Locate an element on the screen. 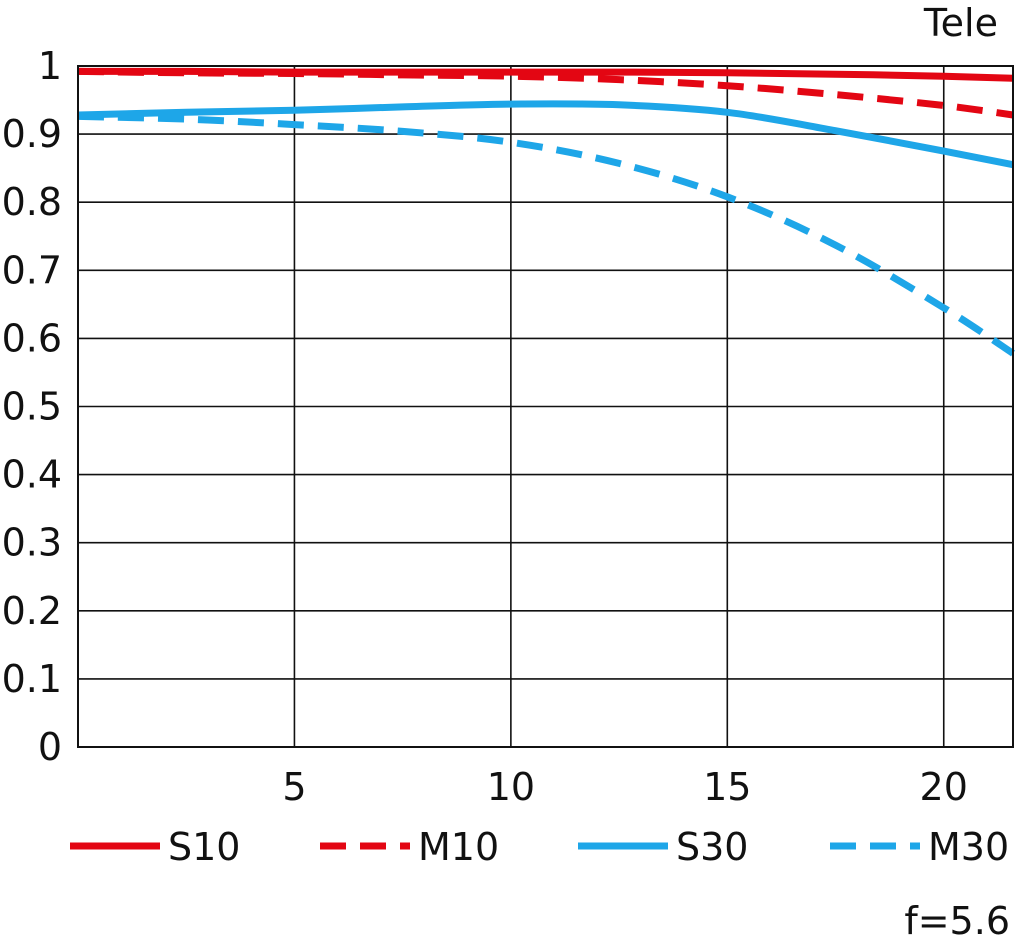  y-tick-label: 0.2 is located at coordinates (32, 611).